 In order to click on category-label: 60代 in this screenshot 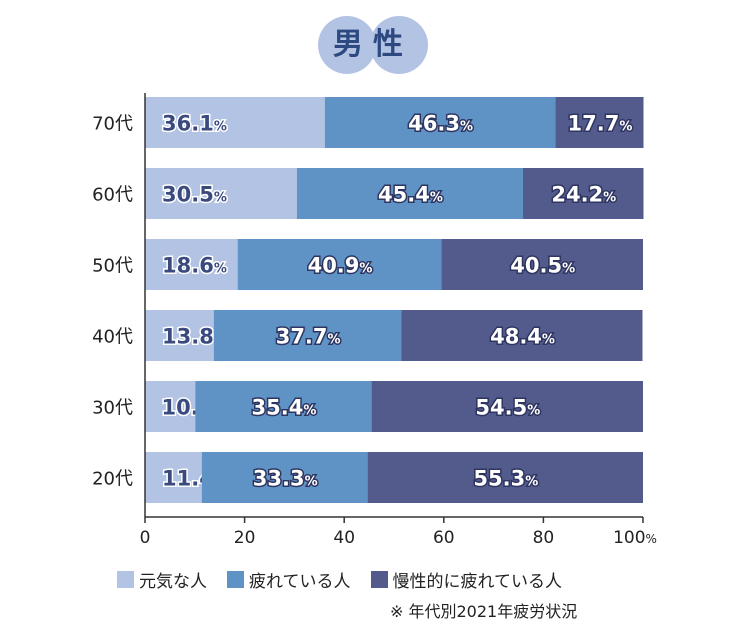, I will do `click(112, 195)`.